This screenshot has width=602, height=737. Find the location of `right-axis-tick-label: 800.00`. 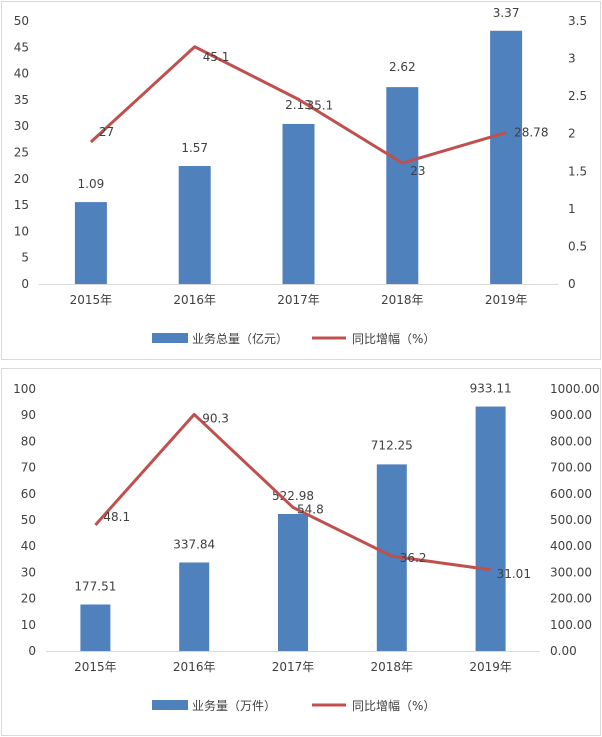

right-axis-tick-label: 800.00 is located at coordinates (571, 441).